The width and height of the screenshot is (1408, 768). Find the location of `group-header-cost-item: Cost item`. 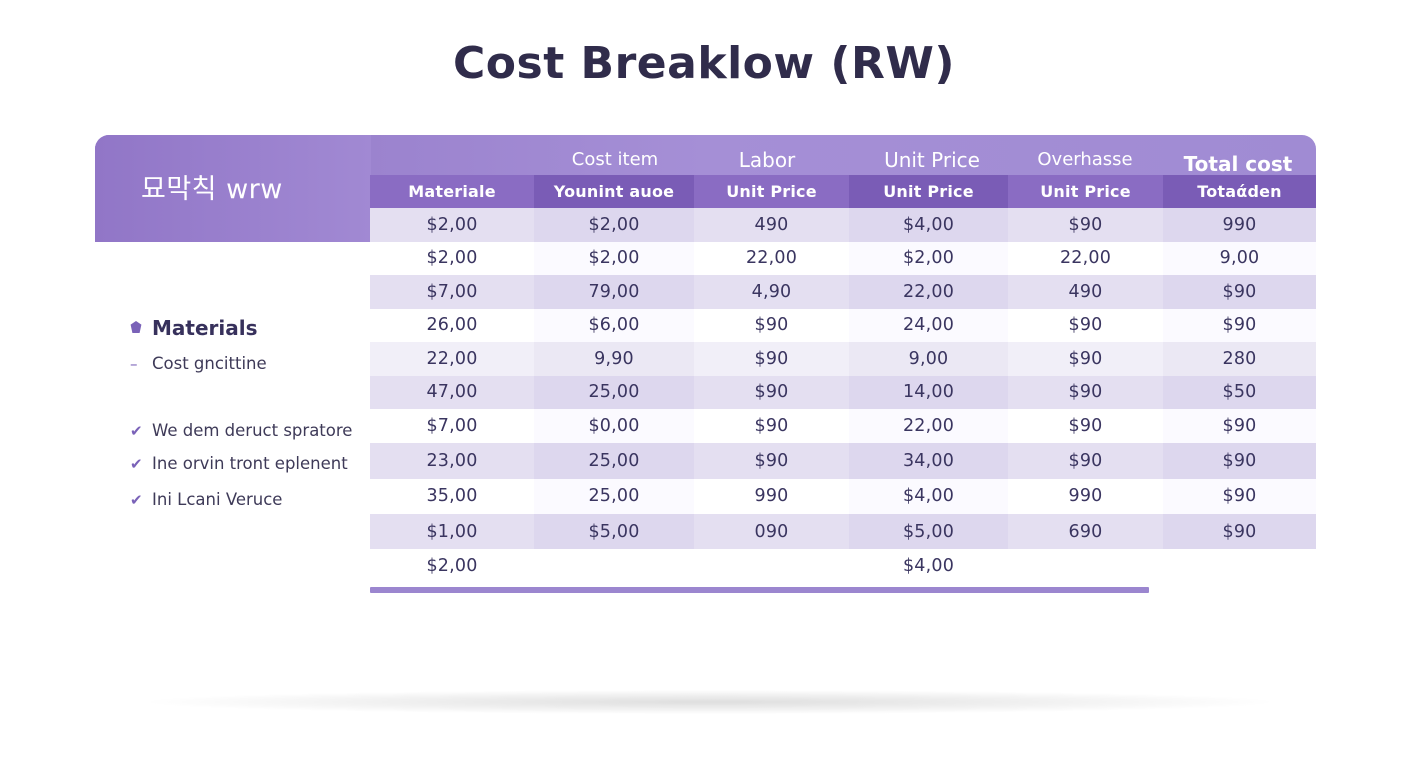

group-header-cost-item: Cost item is located at coordinates (615, 159).